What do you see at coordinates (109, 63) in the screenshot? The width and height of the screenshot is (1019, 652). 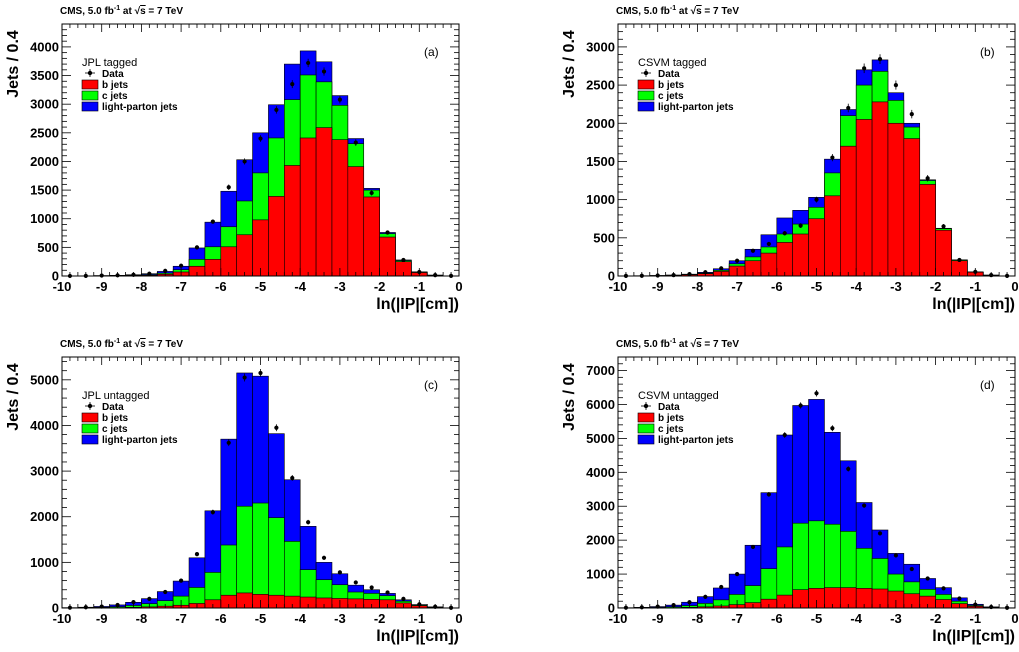 I see `legend-title: JPL tagged` at bounding box center [109, 63].